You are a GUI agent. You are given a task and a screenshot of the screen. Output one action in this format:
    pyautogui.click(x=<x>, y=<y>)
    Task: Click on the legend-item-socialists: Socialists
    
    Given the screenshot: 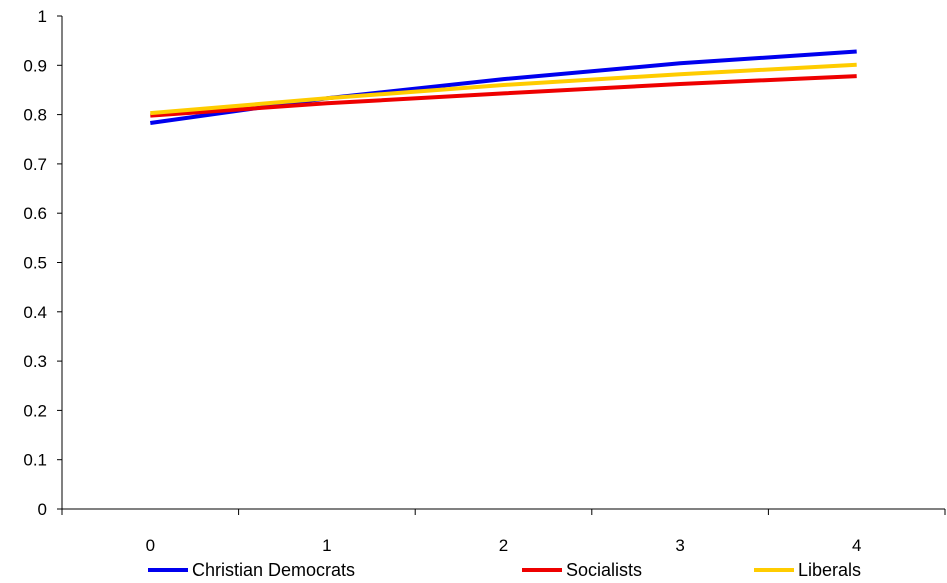 What is the action you would take?
    pyautogui.click(x=582, y=570)
    